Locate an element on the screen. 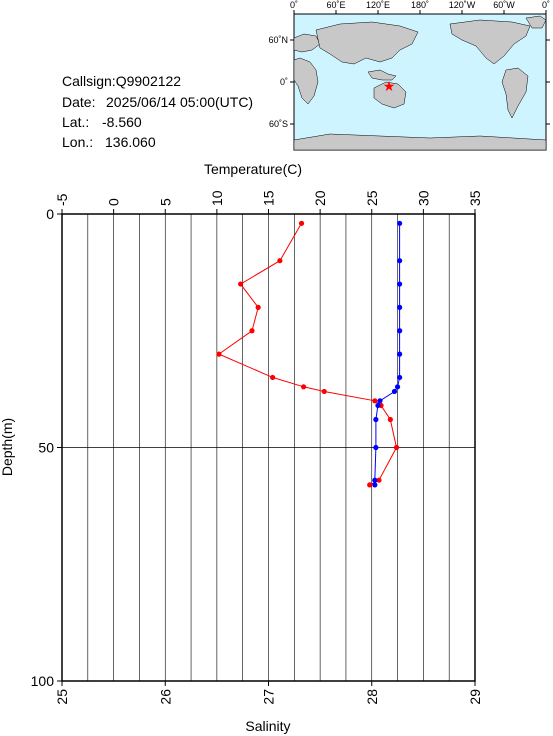 This screenshot has height=736, width=553. map-label-120w: 120˚W is located at coordinates (462, 5).